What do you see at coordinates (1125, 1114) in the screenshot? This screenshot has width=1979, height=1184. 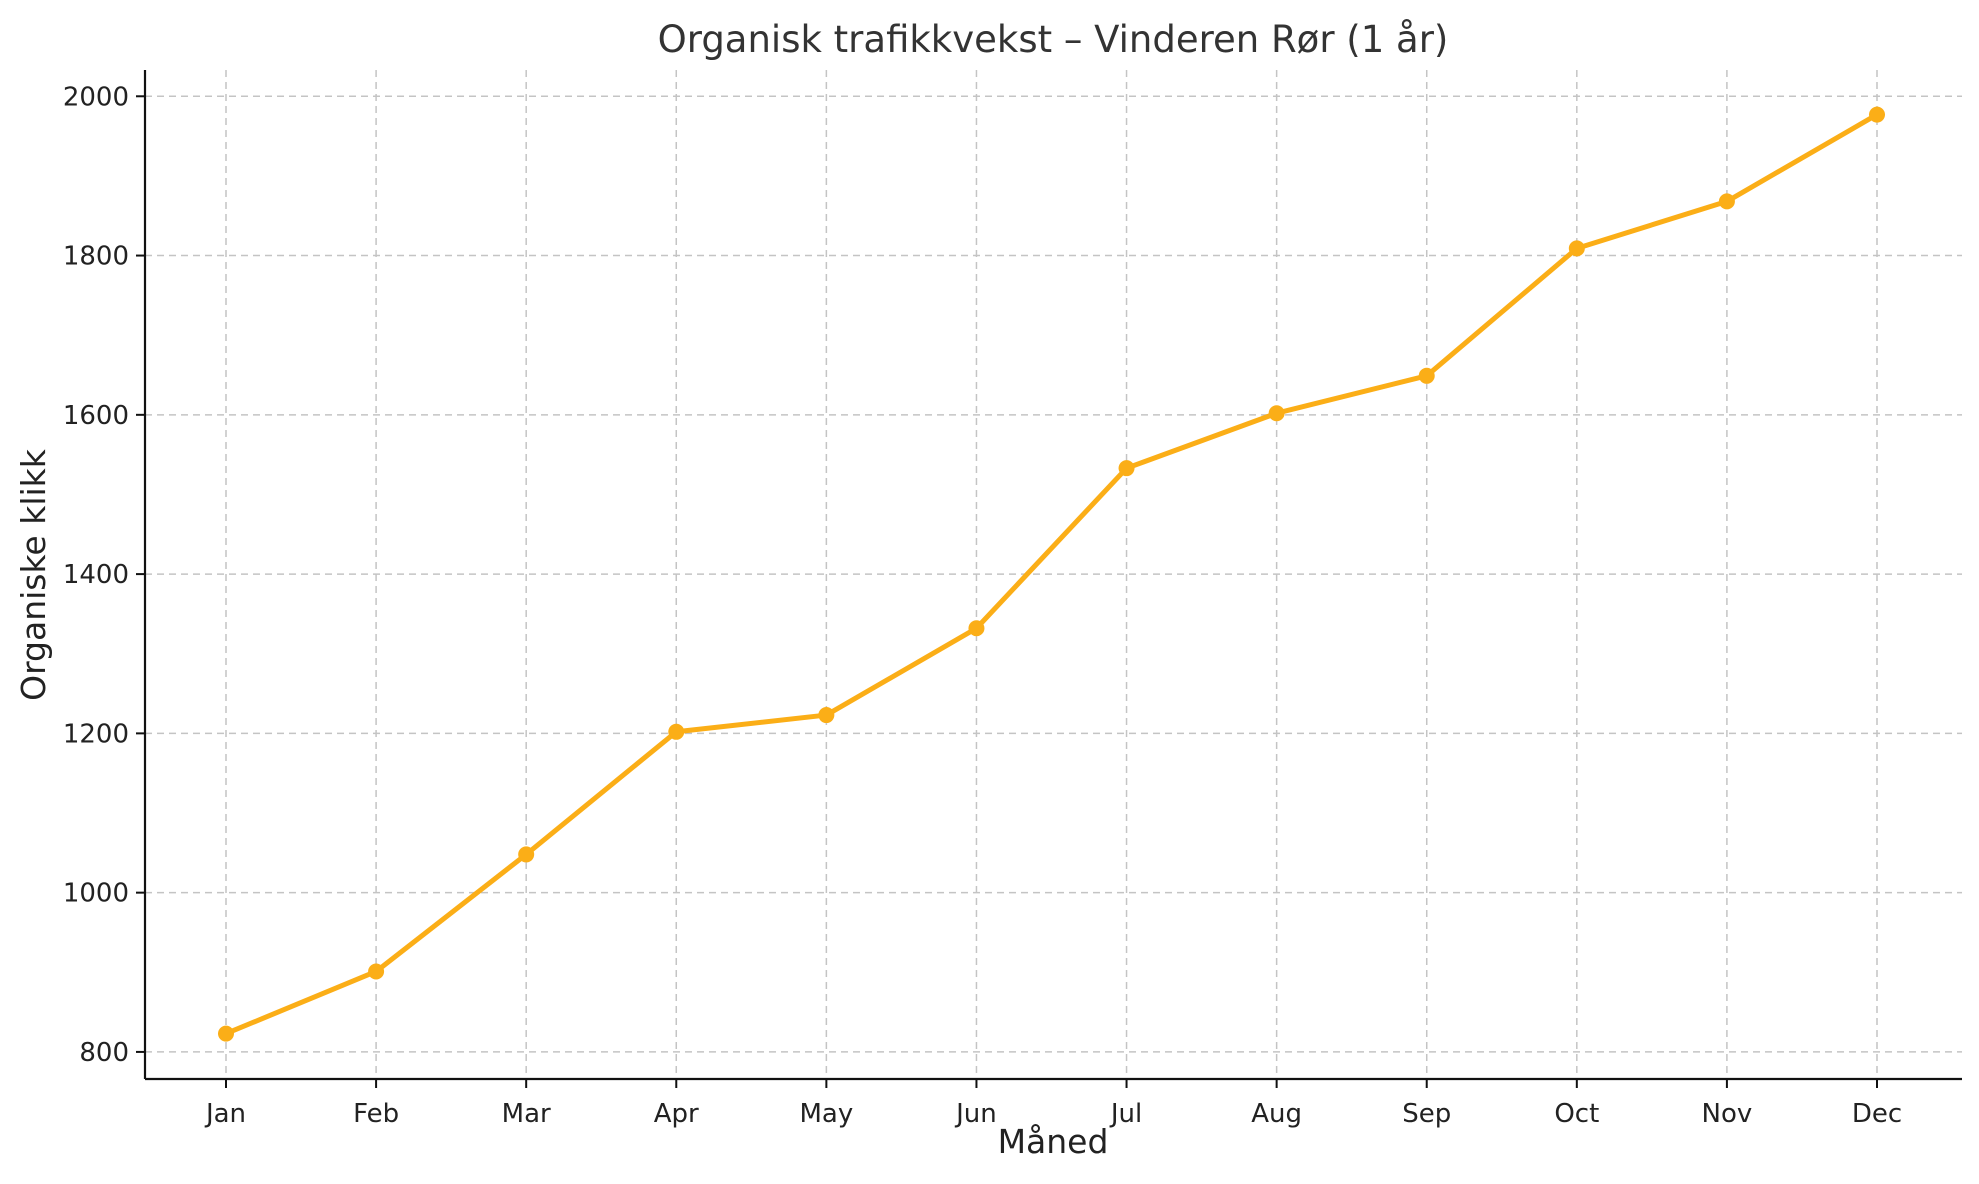 I see `x-tick-label: Jul` at bounding box center [1125, 1114].